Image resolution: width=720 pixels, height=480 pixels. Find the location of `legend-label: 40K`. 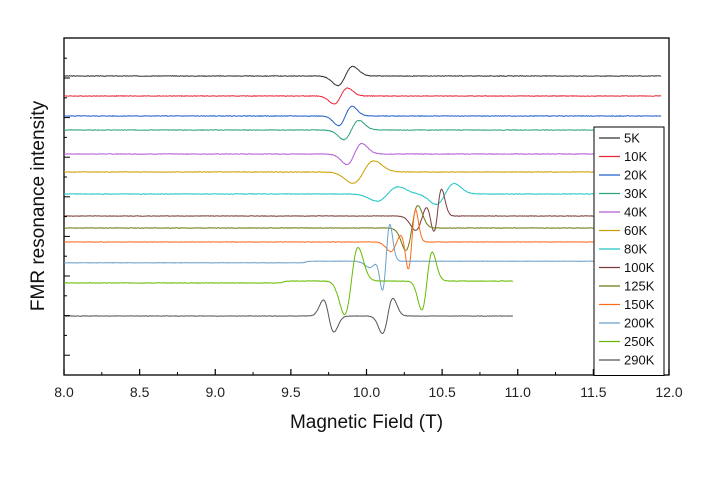

legend-label: 40K is located at coordinates (635, 212).